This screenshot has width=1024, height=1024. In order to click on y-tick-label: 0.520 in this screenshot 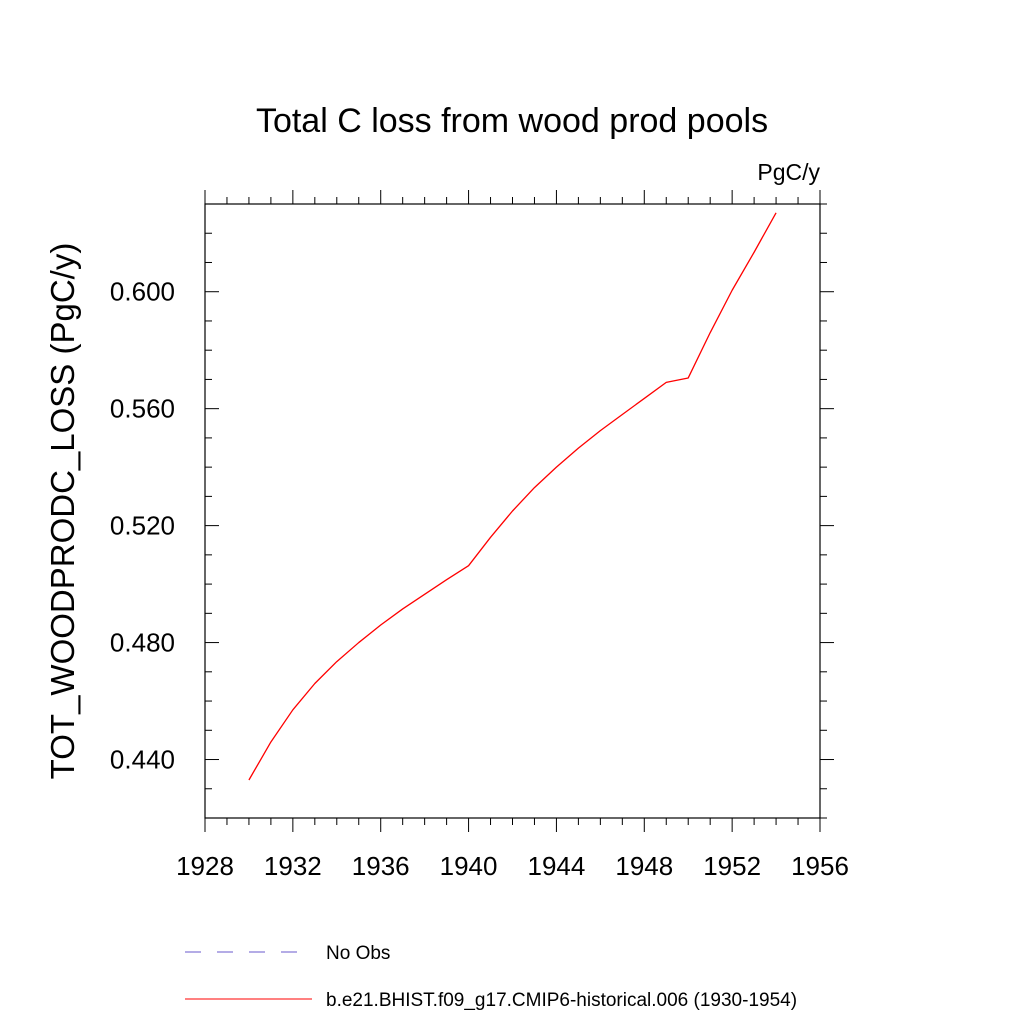, I will do `click(142, 526)`.